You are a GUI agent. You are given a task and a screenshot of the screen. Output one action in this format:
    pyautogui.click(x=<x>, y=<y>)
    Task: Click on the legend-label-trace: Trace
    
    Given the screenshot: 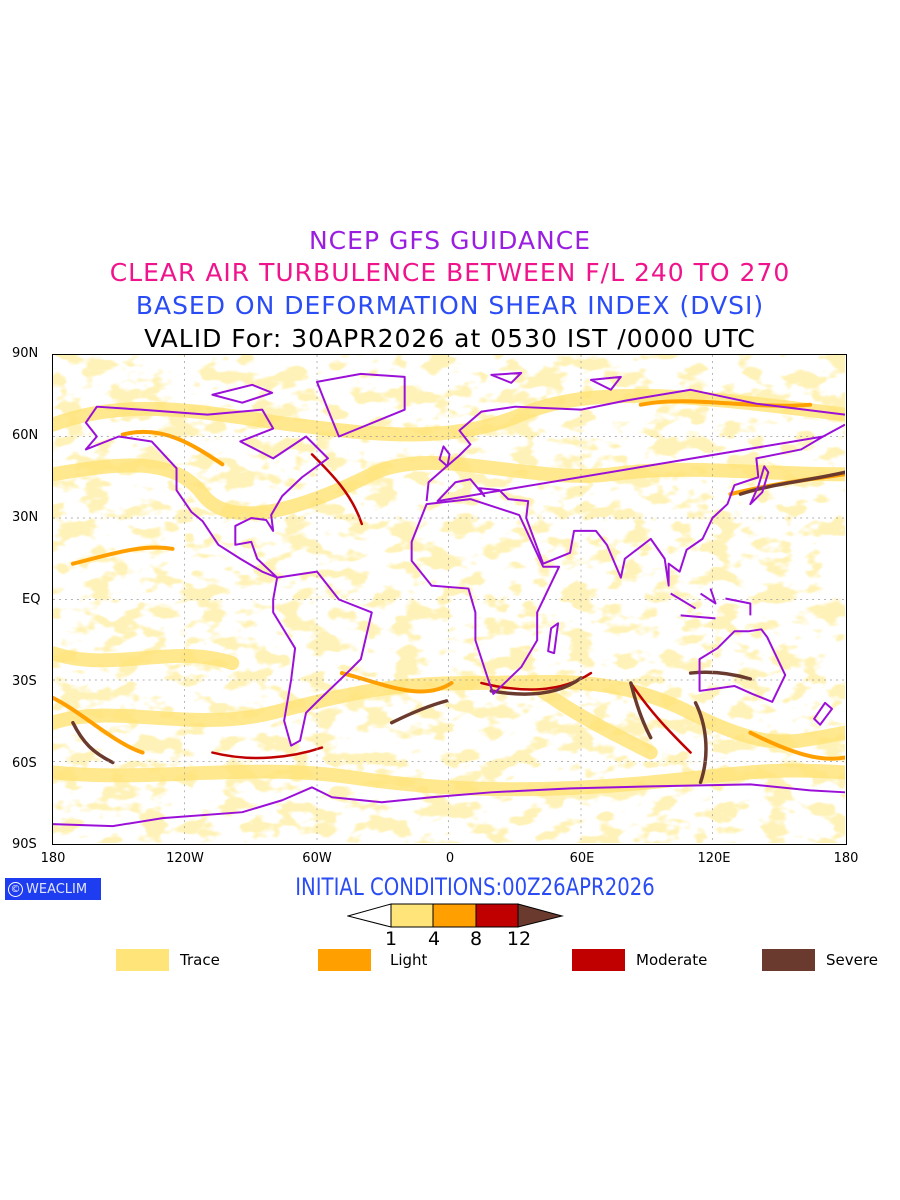 What is the action you would take?
    pyautogui.click(x=200, y=960)
    